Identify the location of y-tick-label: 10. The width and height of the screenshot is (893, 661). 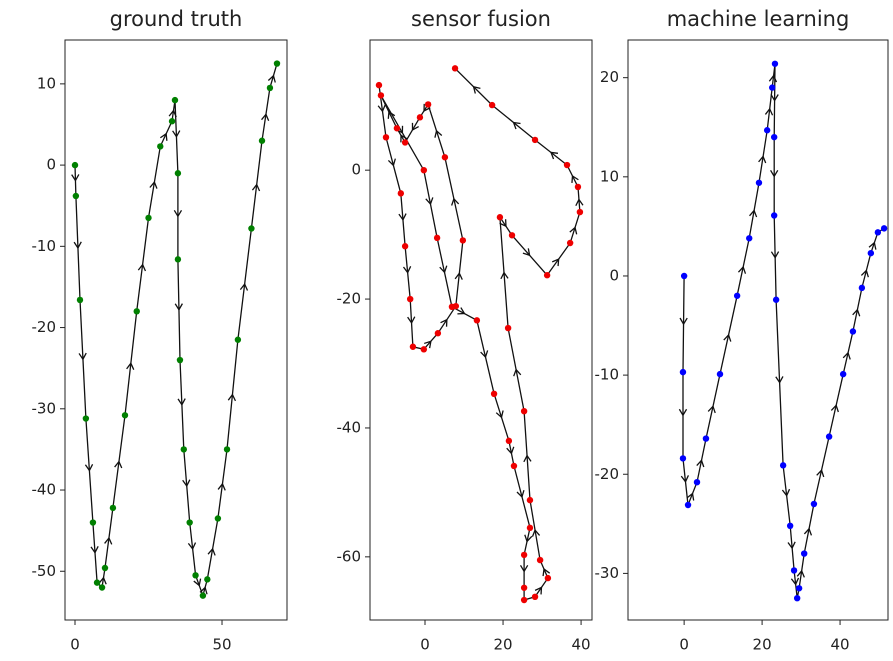
(609, 176).